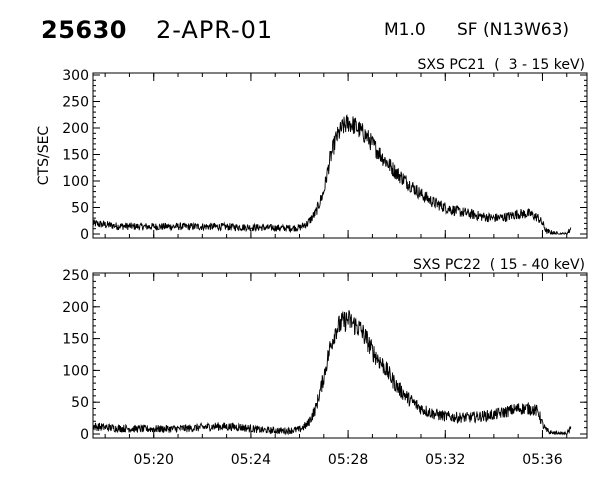  What do you see at coordinates (542, 460) in the screenshot?
I see `x-tick-label: 05:36` at bounding box center [542, 460].